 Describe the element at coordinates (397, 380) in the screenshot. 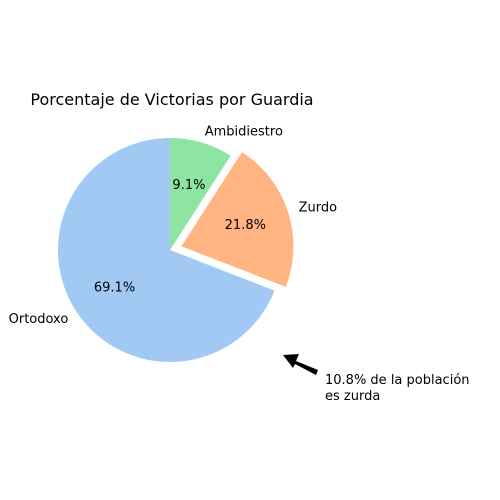

I see `annotation-line-1: 10.8% de la población` at that location.